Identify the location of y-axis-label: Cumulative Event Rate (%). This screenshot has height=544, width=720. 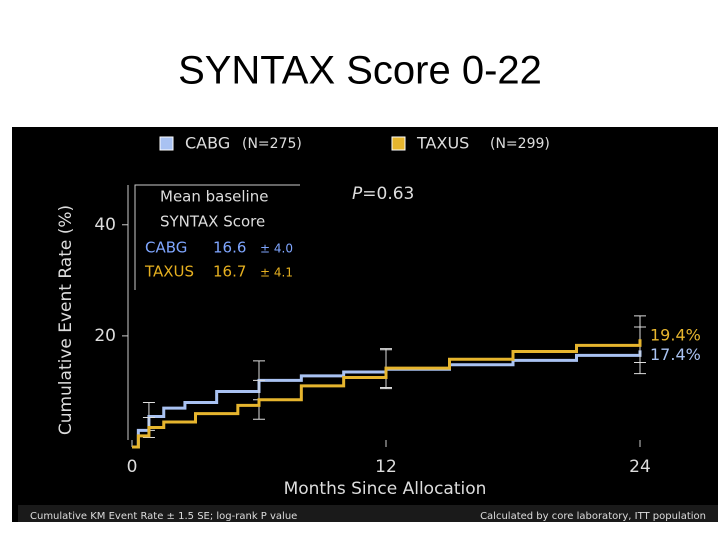
(66, 320).